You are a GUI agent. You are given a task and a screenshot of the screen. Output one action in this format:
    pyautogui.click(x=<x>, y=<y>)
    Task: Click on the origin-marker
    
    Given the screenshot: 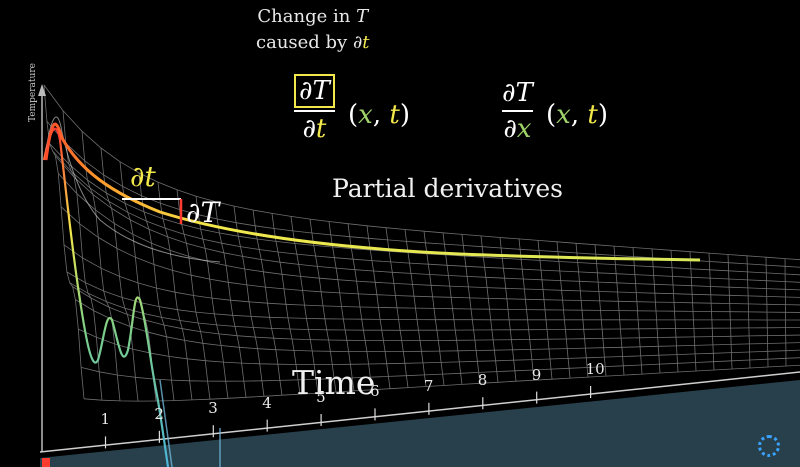 What is the action you would take?
    pyautogui.click(x=46, y=462)
    